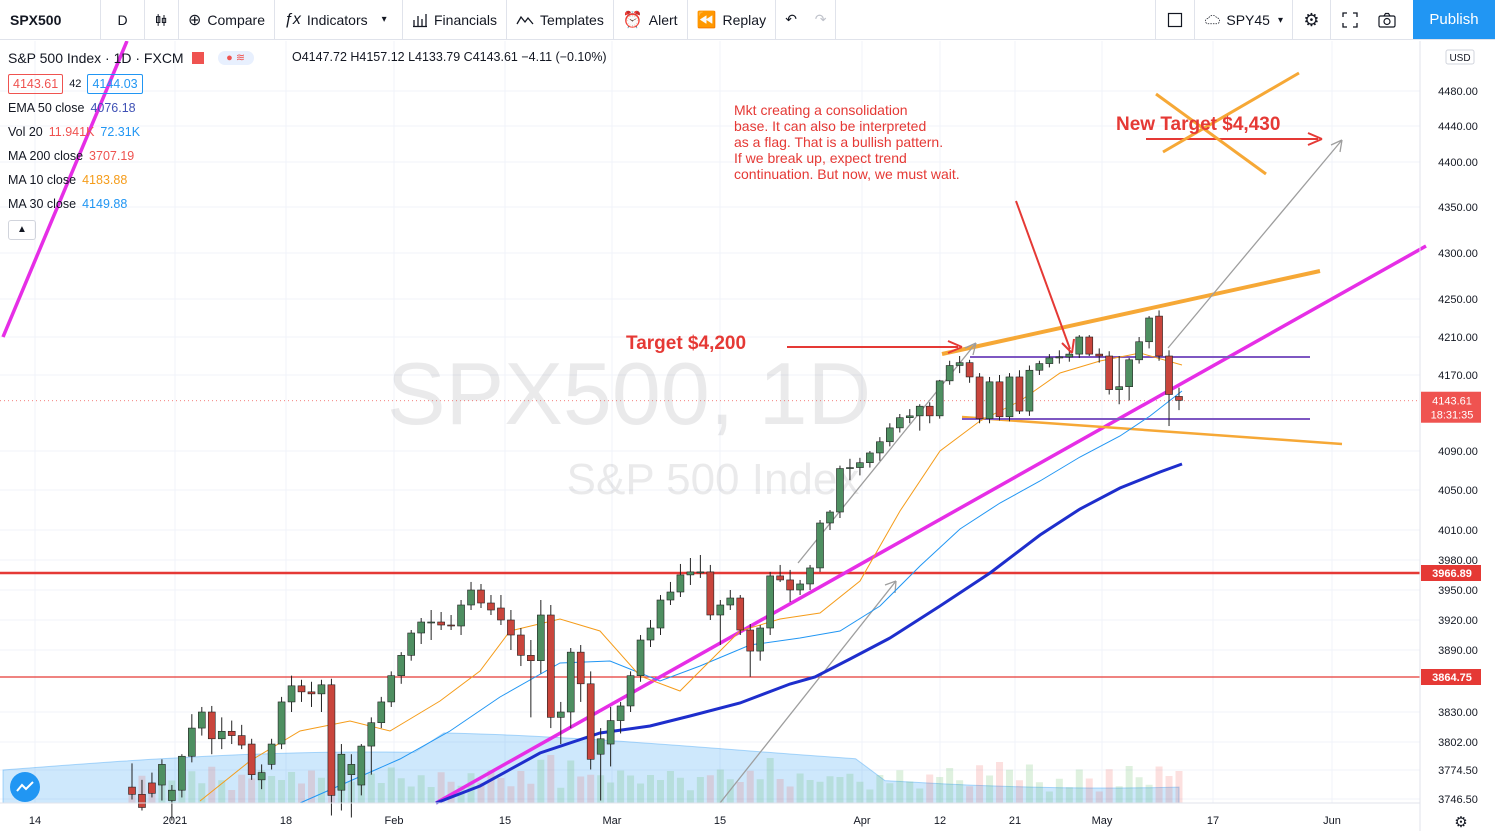 This screenshot has height=831, width=1495. What do you see at coordinates (131, 132) in the screenshot?
I see `indicator-row: Vol 20 11.941K 72.31K` at bounding box center [131, 132].